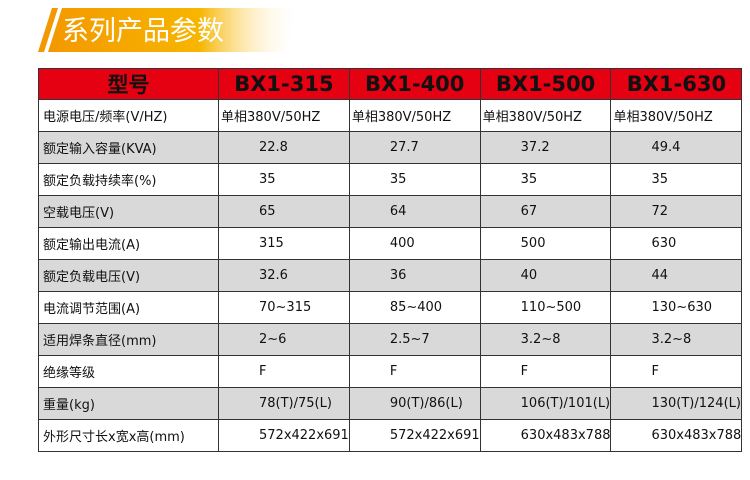 The height and width of the screenshot is (480, 750). Describe the element at coordinates (545, 275) in the screenshot. I see `cell: 40` at that location.